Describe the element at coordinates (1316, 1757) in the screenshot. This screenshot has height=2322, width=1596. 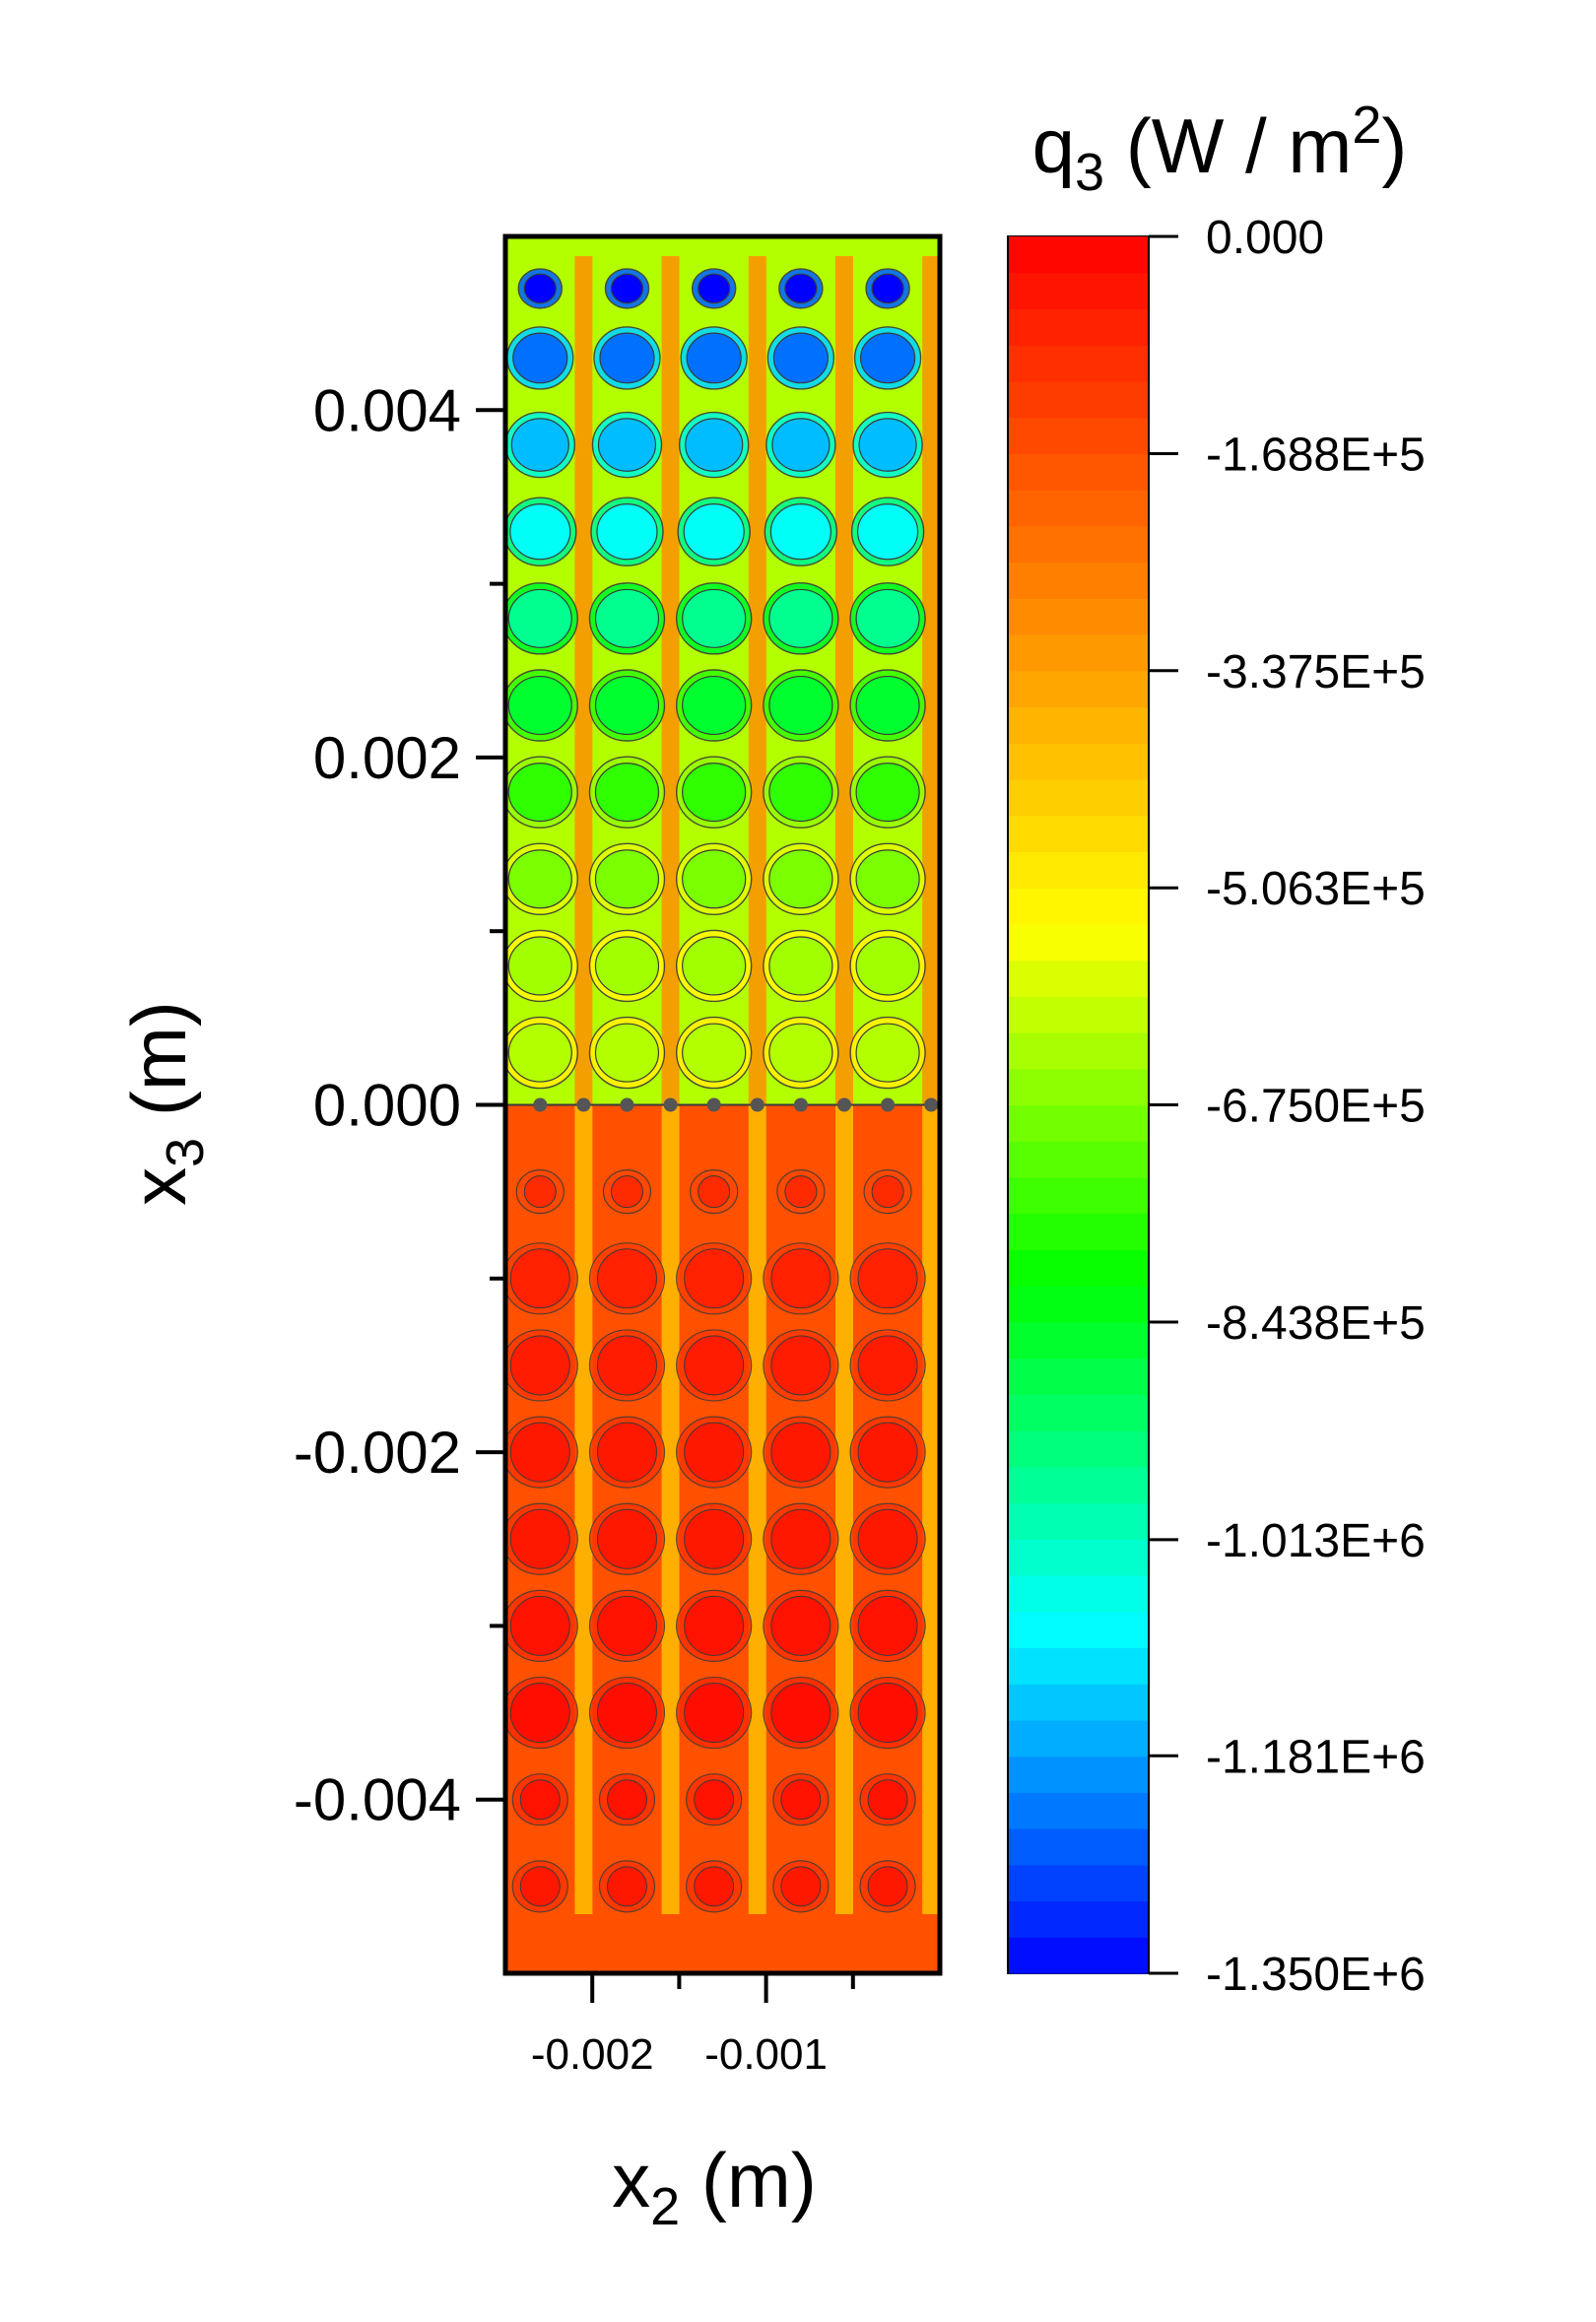
I see `colorbar-tick-label: -1.181E+6` at that location.